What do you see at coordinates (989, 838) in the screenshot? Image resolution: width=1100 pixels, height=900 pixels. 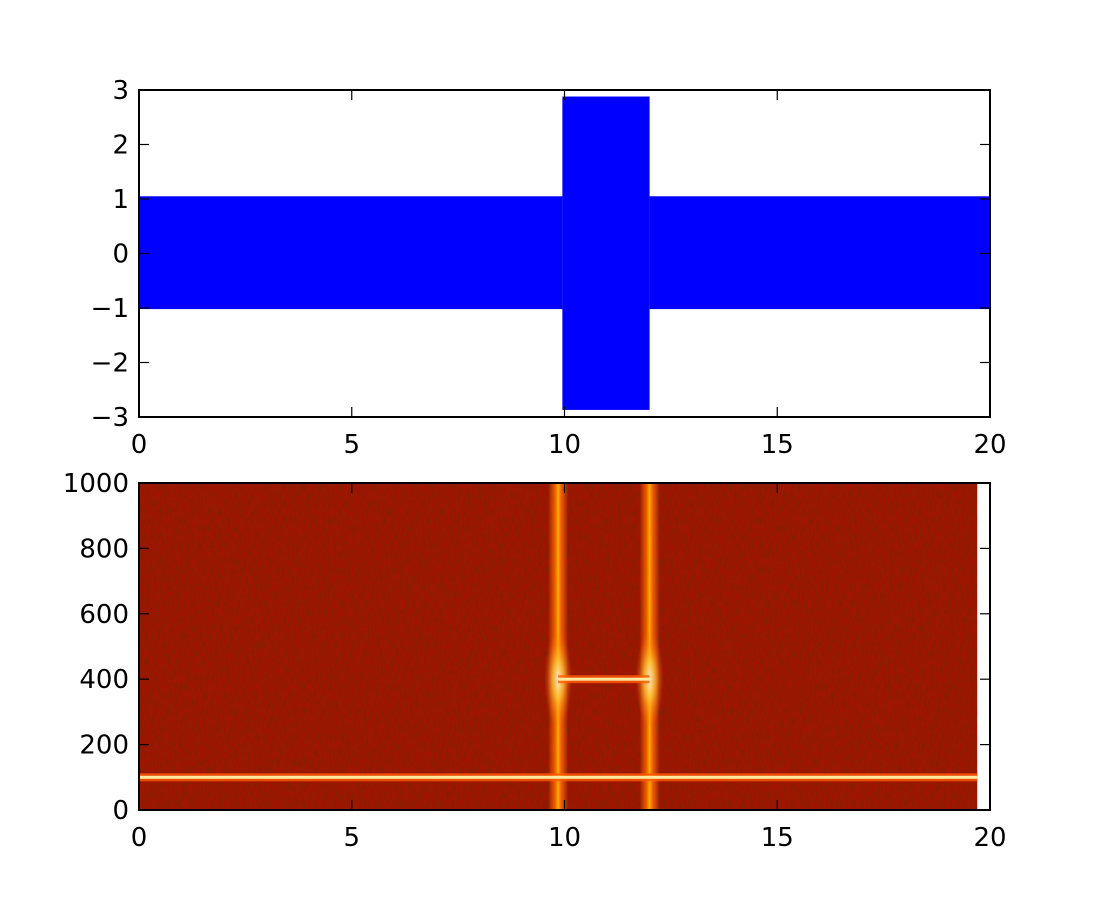 I see `spectrogram-x-tick-label: 20` at bounding box center [989, 838].